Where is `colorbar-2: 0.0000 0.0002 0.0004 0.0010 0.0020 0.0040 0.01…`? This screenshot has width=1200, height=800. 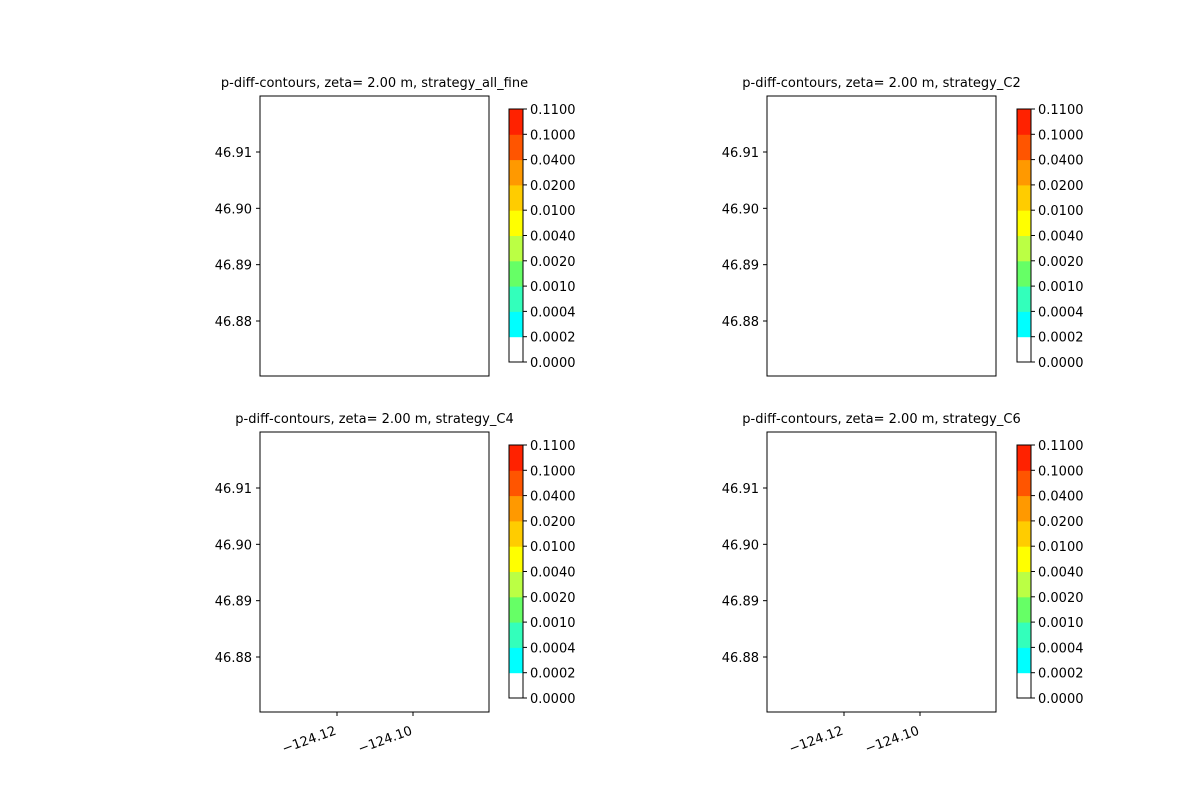 colorbar-2: 0.0000 0.0002 0.0004 0.0010 0.0020 0.0040 0.01… is located at coordinates (542, 573).